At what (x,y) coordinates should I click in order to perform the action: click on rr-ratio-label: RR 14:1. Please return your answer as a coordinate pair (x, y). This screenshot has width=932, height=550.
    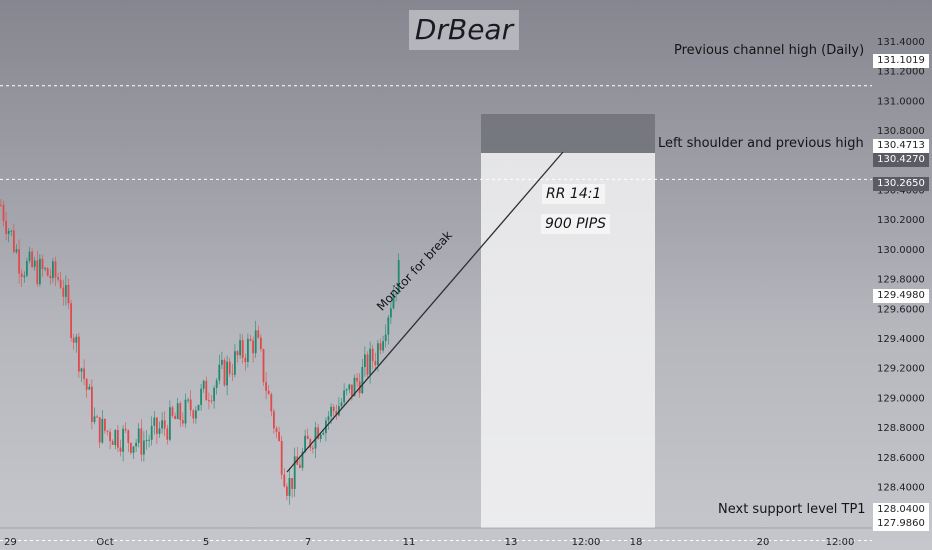
    Looking at the image, I should click on (574, 194).